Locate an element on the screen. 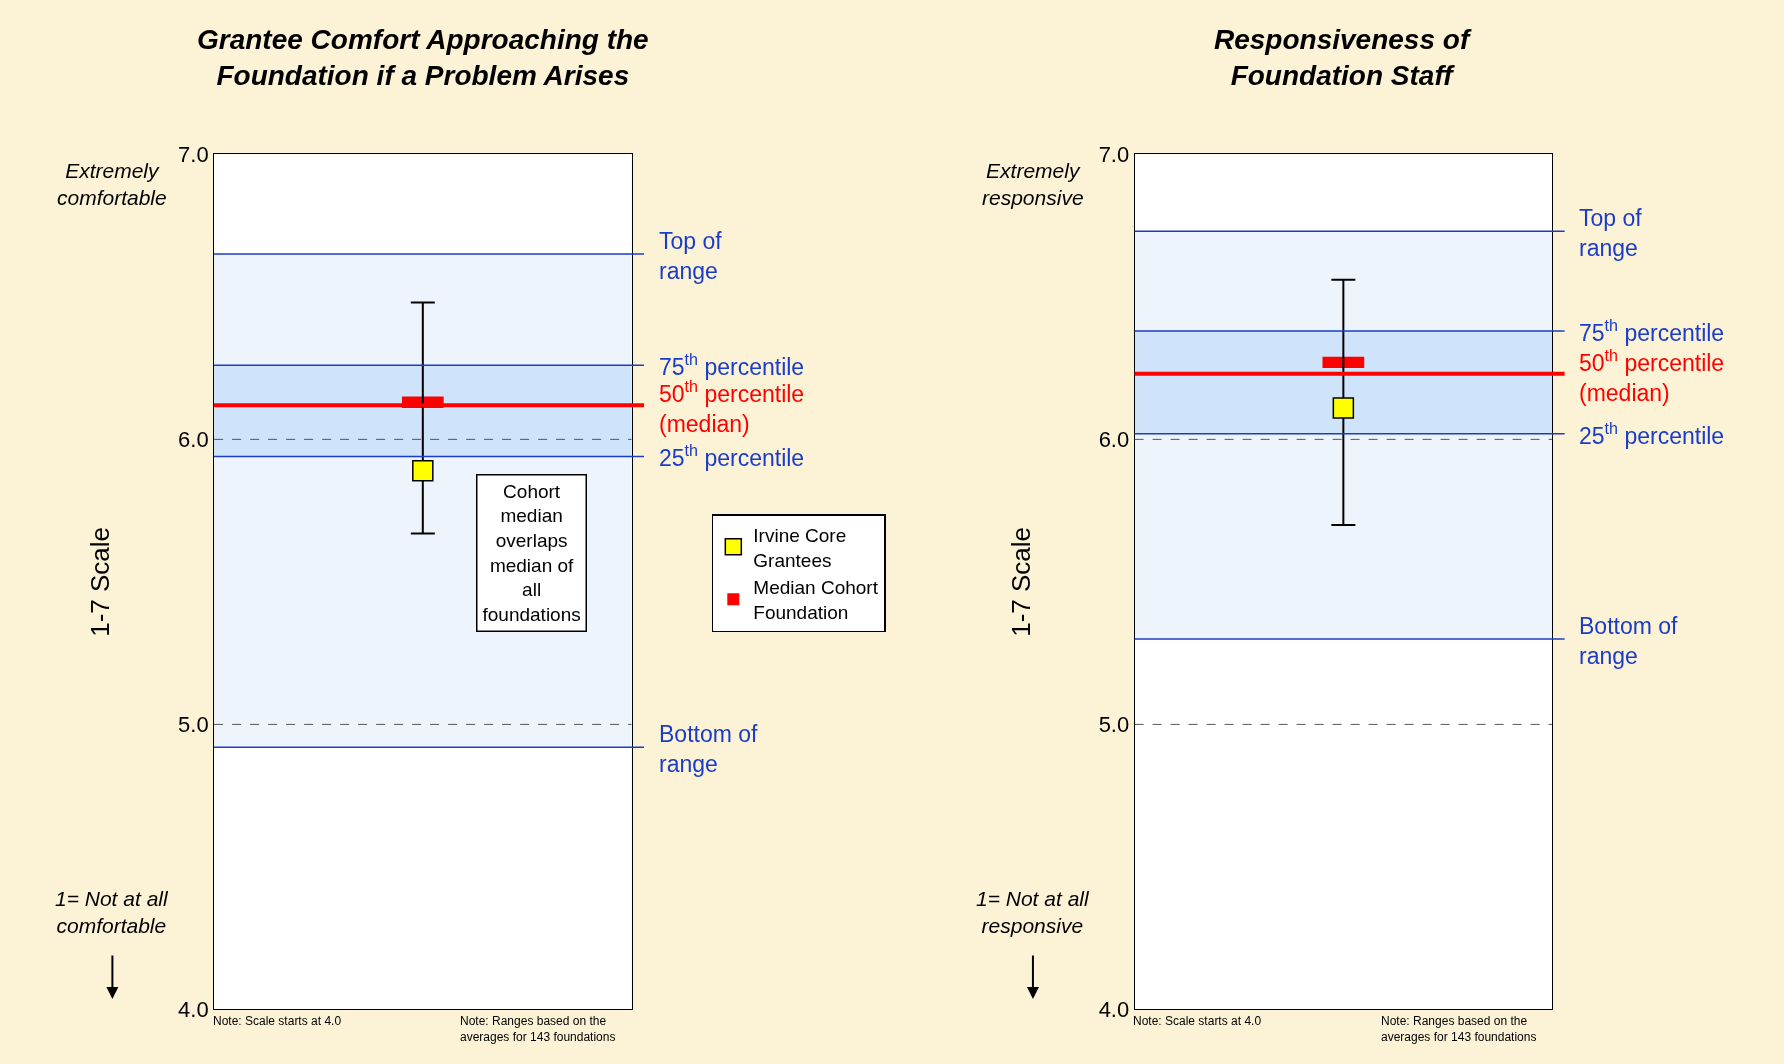 The image size is (1784, 1064). text: Extremely responsive is located at coordinates (1033, 184).